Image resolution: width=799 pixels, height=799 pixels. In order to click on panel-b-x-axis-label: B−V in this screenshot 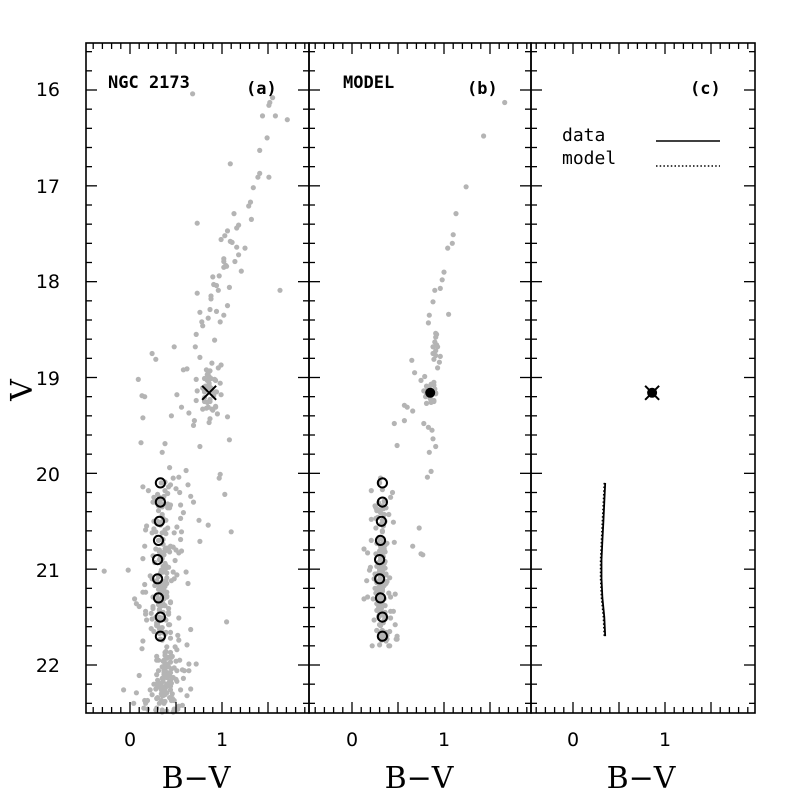, I will do `click(420, 778)`.